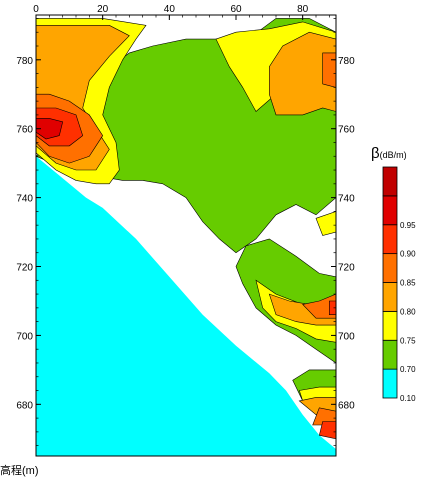  Describe the element at coordinates (103, 9) in the screenshot. I see `x-tick-label: 20` at that location.